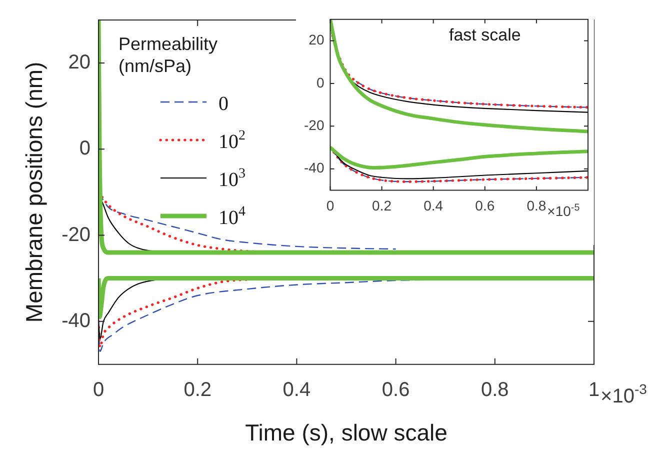  Describe the element at coordinates (594, 389) in the screenshot. I see `x-tick-label: 1` at that location.